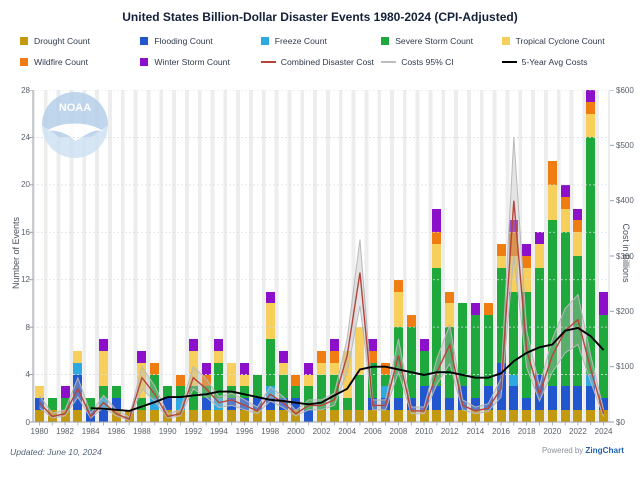 The height and width of the screenshot is (480, 640). I want to click on bar-segment-tropical-cyclone-count-2017, so click(514, 274).